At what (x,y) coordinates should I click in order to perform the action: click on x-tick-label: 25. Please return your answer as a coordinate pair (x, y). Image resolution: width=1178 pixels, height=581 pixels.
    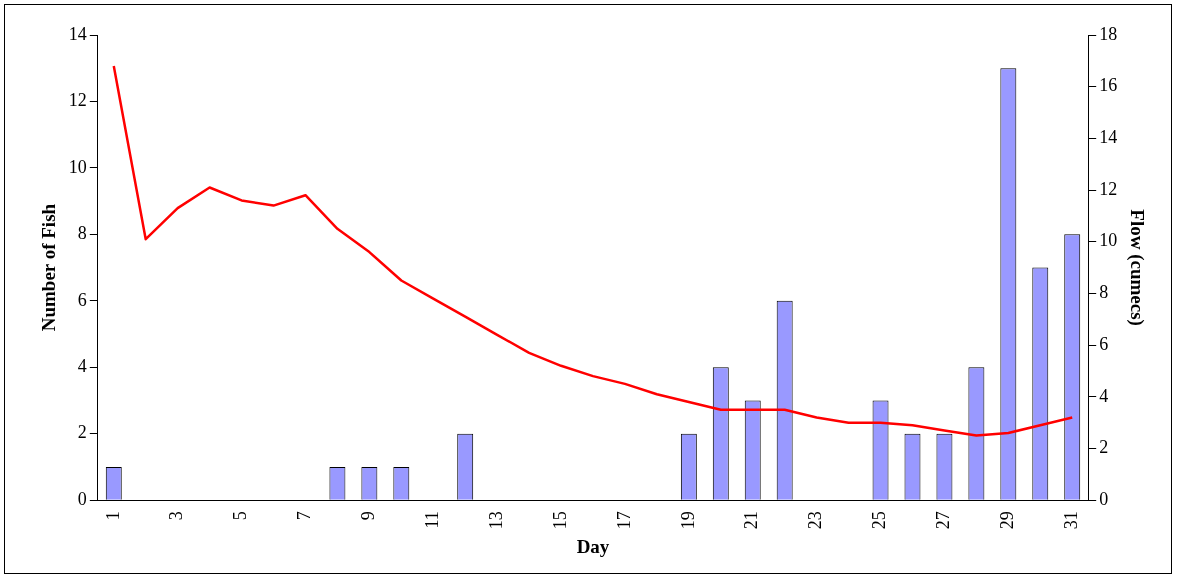
    Looking at the image, I should click on (879, 520).